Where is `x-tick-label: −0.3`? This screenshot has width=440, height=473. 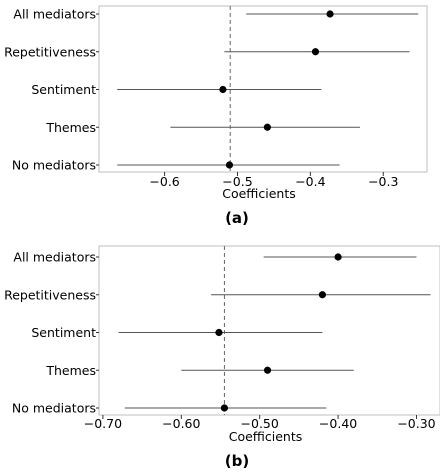
x-tick-label: −0.3 is located at coordinates (383, 181).